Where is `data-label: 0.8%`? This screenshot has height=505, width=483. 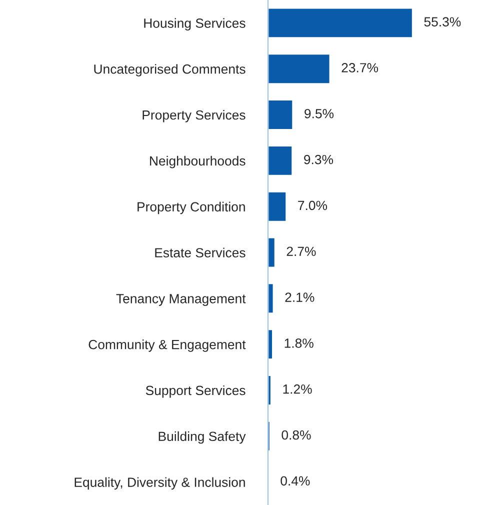
data-label: 0.8% is located at coordinates (296, 435).